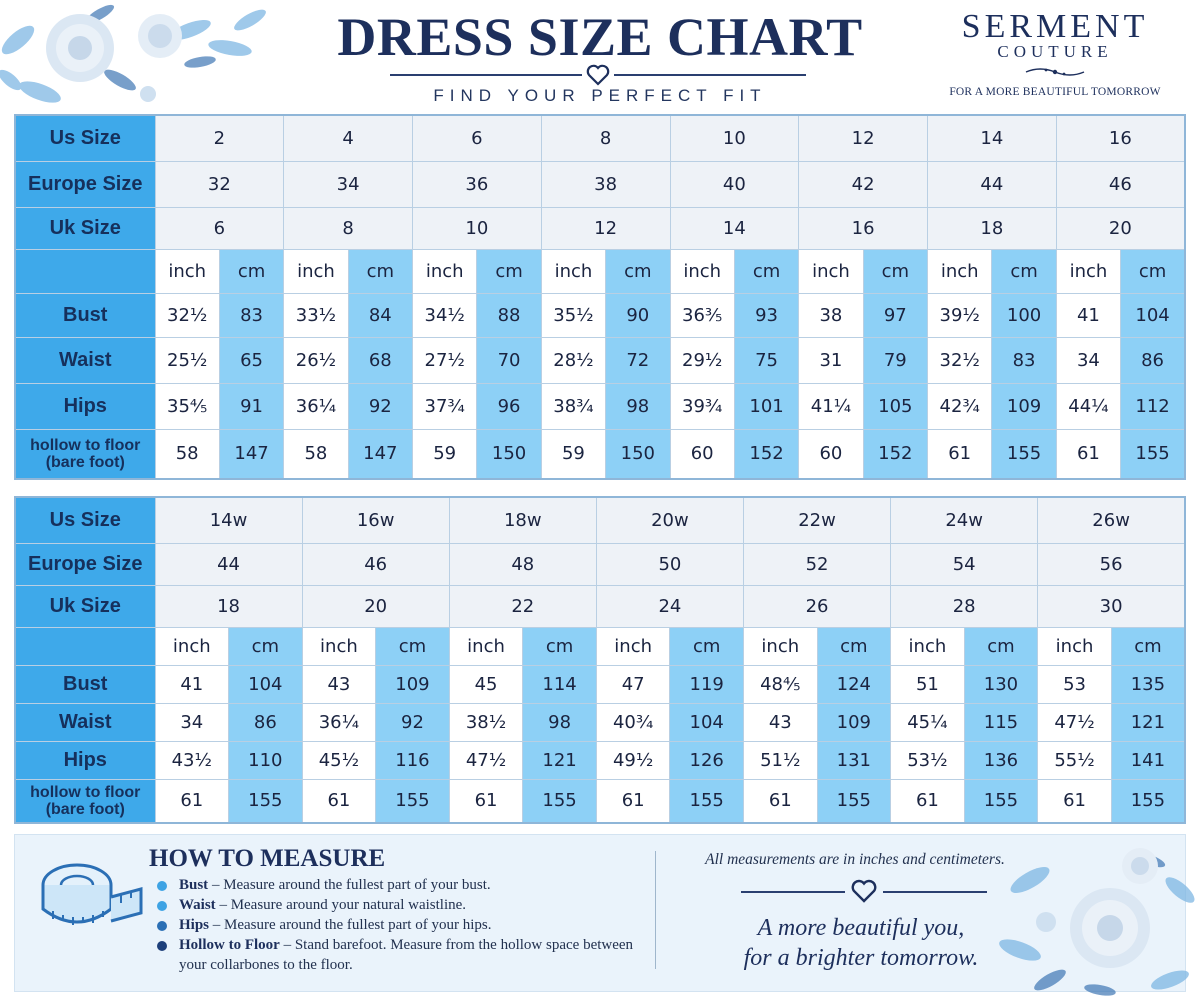  Describe the element at coordinates (85, 138) in the screenshot. I see `row-label-us: Us Size` at that location.